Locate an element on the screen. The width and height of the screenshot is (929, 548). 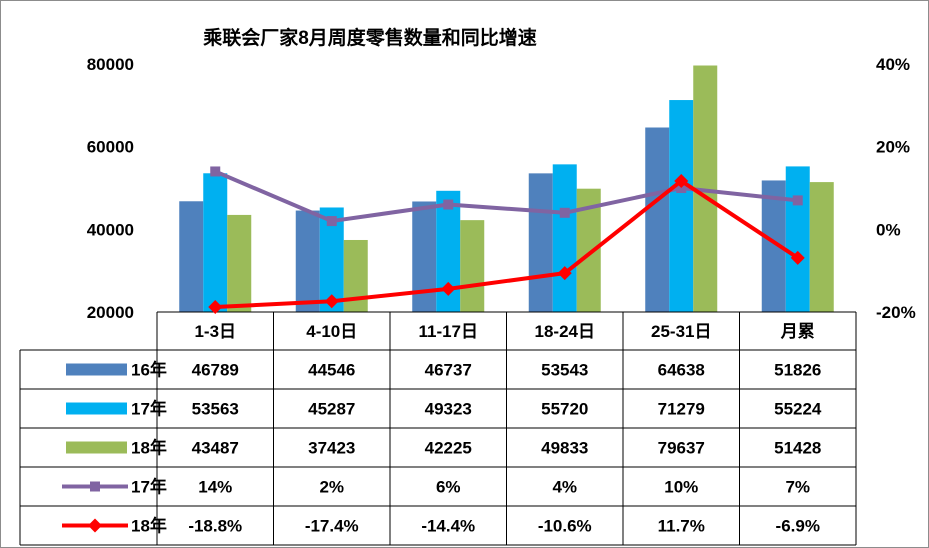
table-cell: -17.4% is located at coordinates (332, 526).